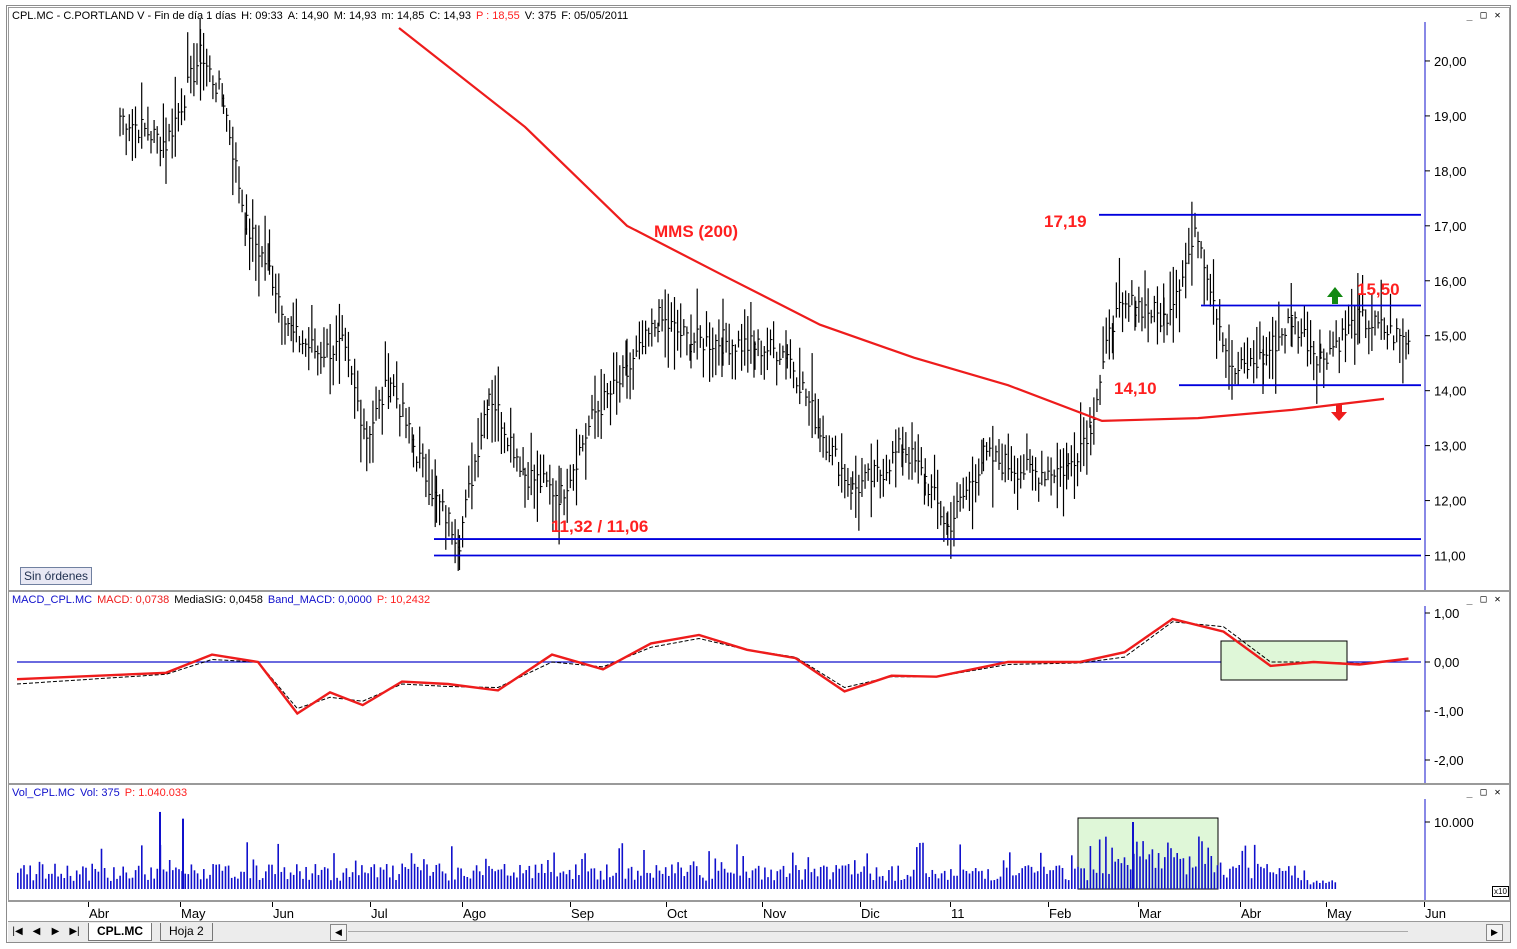 This screenshot has height=949, width=1517. Describe the element at coordinates (878, 931) in the screenshot. I see `scroll-track` at that location.